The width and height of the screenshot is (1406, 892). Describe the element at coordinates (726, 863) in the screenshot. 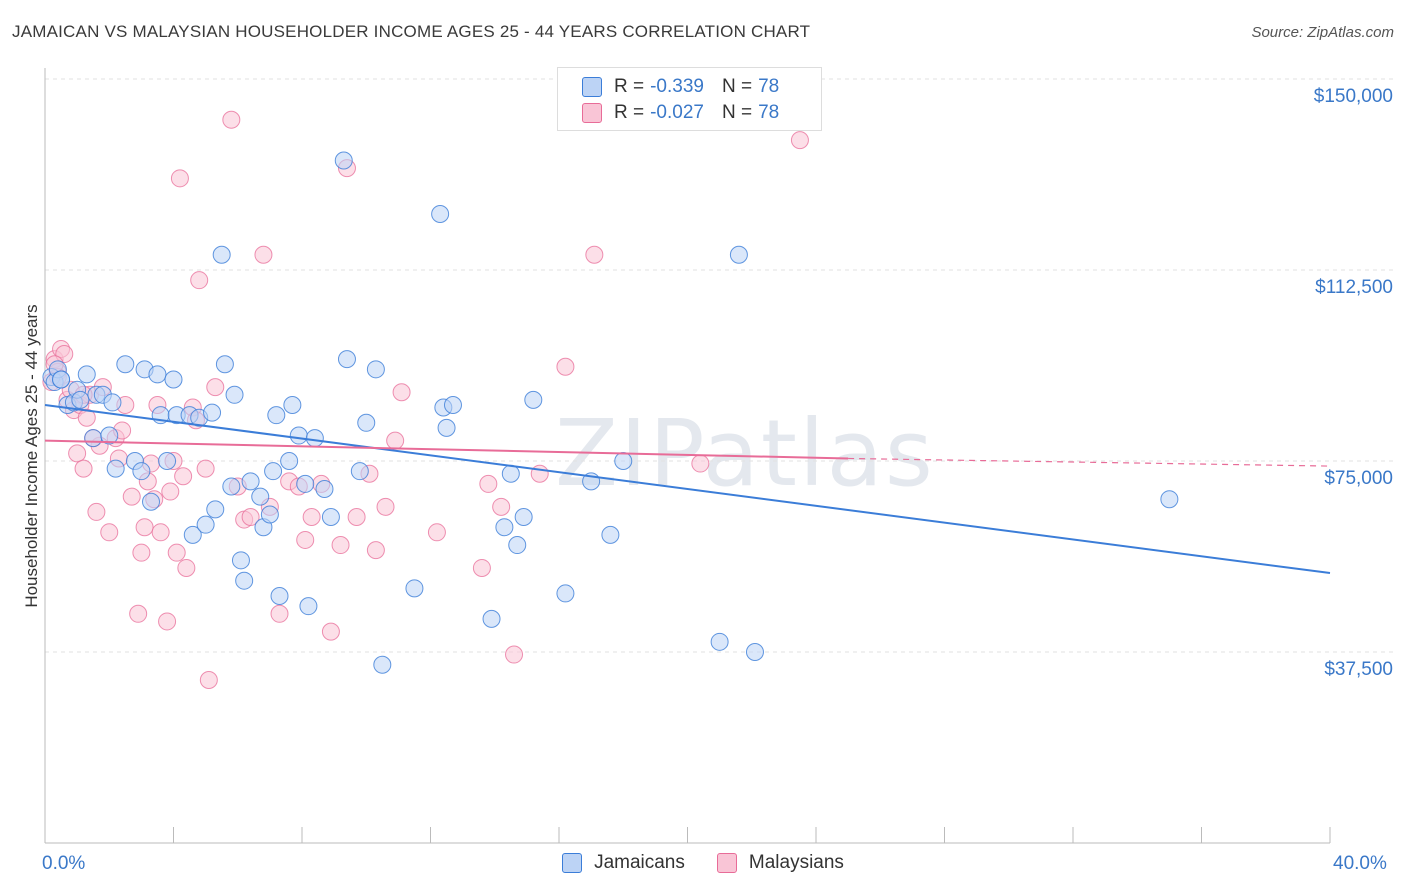

I see `malaysians-swatch` at that location.